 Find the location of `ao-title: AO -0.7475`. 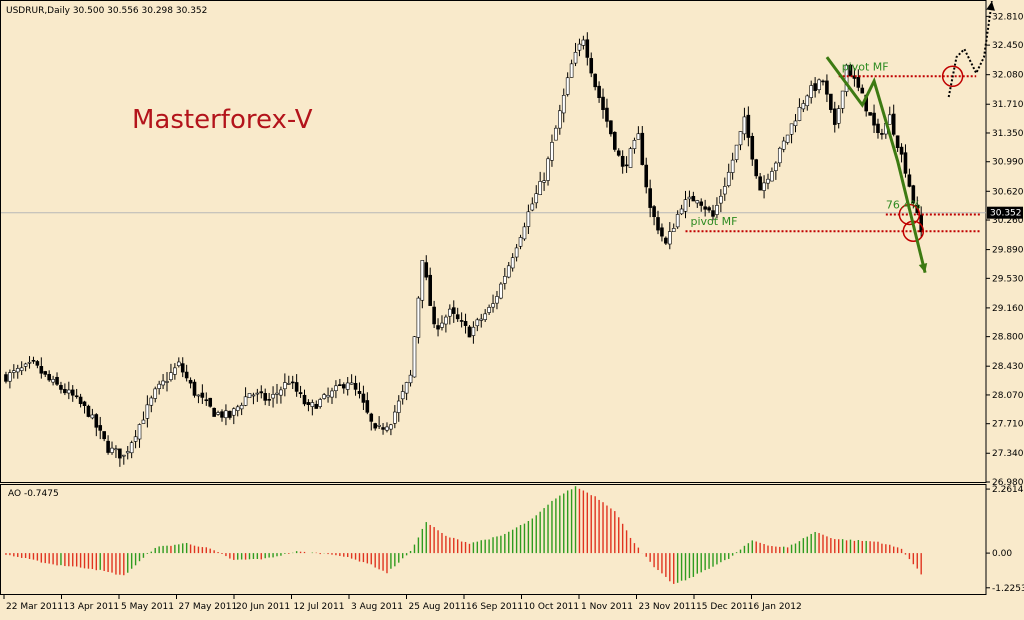

ao-title: AO -0.7475 is located at coordinates (33, 494).